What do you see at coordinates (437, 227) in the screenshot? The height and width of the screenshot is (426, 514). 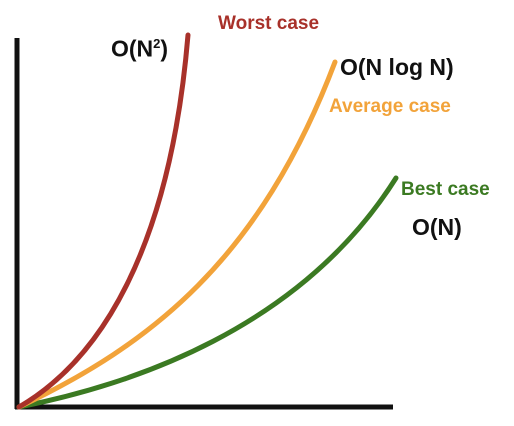 I see `best-case-complexity: O(N)` at bounding box center [437, 227].